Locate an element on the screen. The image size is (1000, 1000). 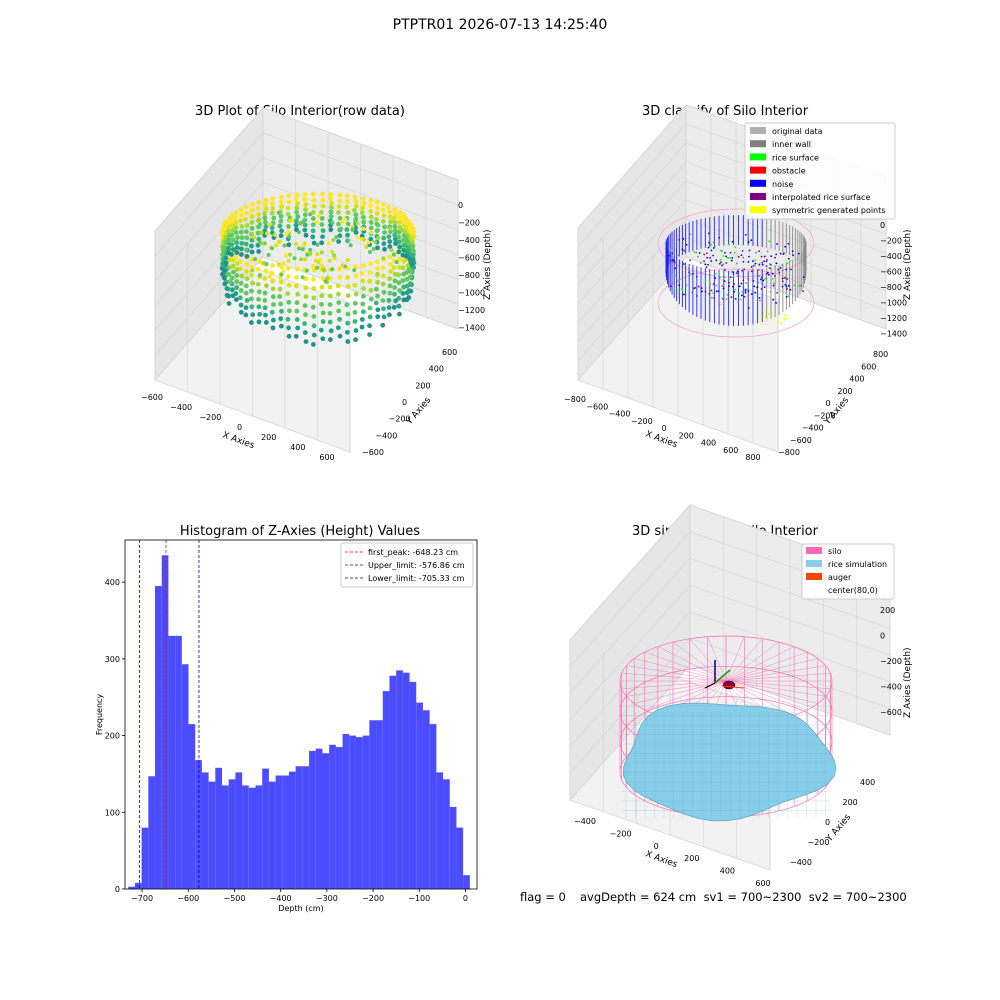
panel2-point-cloud is located at coordinates (736, 273).